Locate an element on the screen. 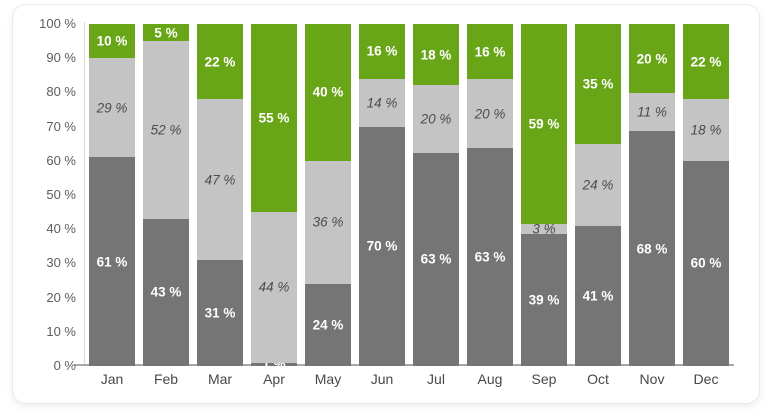 The height and width of the screenshot is (416, 772). segment-value-label: 10 % is located at coordinates (112, 41).